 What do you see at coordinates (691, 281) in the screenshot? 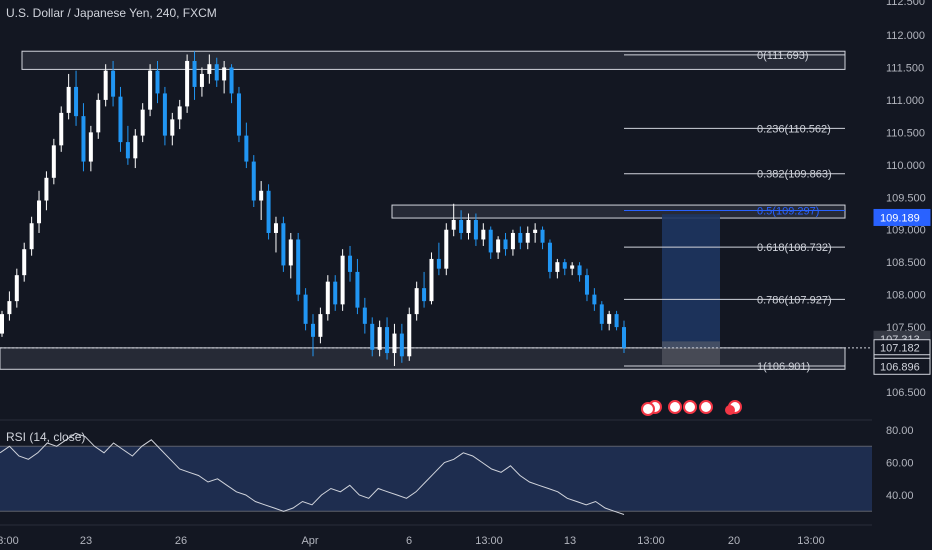
I see `position-target-box` at bounding box center [691, 281].